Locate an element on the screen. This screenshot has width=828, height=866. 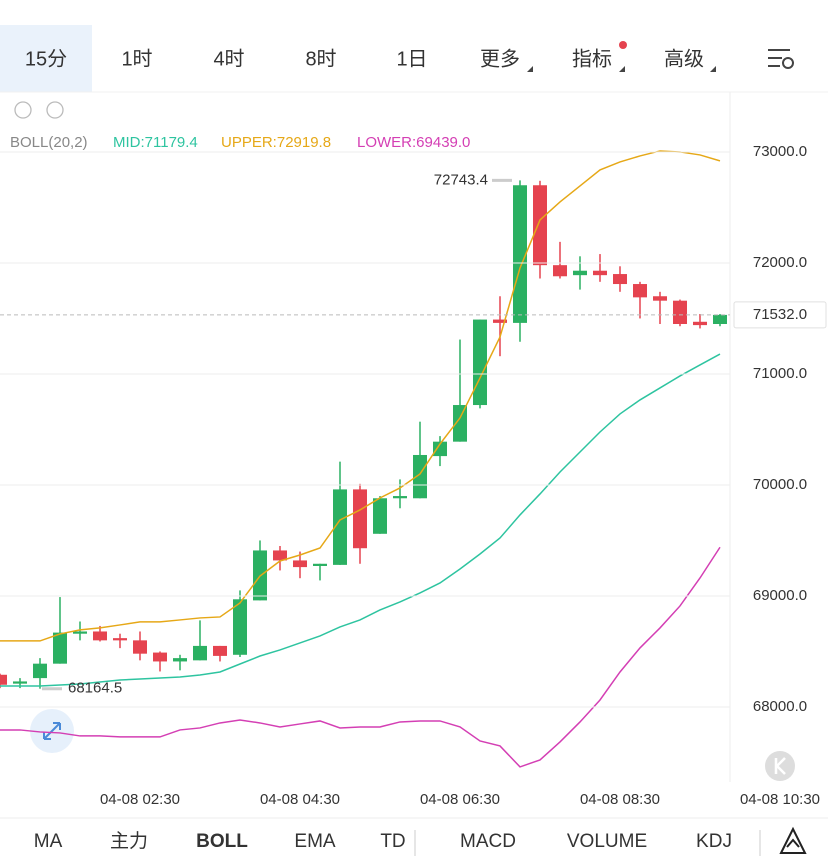
last-price-box is located at coordinates (780, 315).